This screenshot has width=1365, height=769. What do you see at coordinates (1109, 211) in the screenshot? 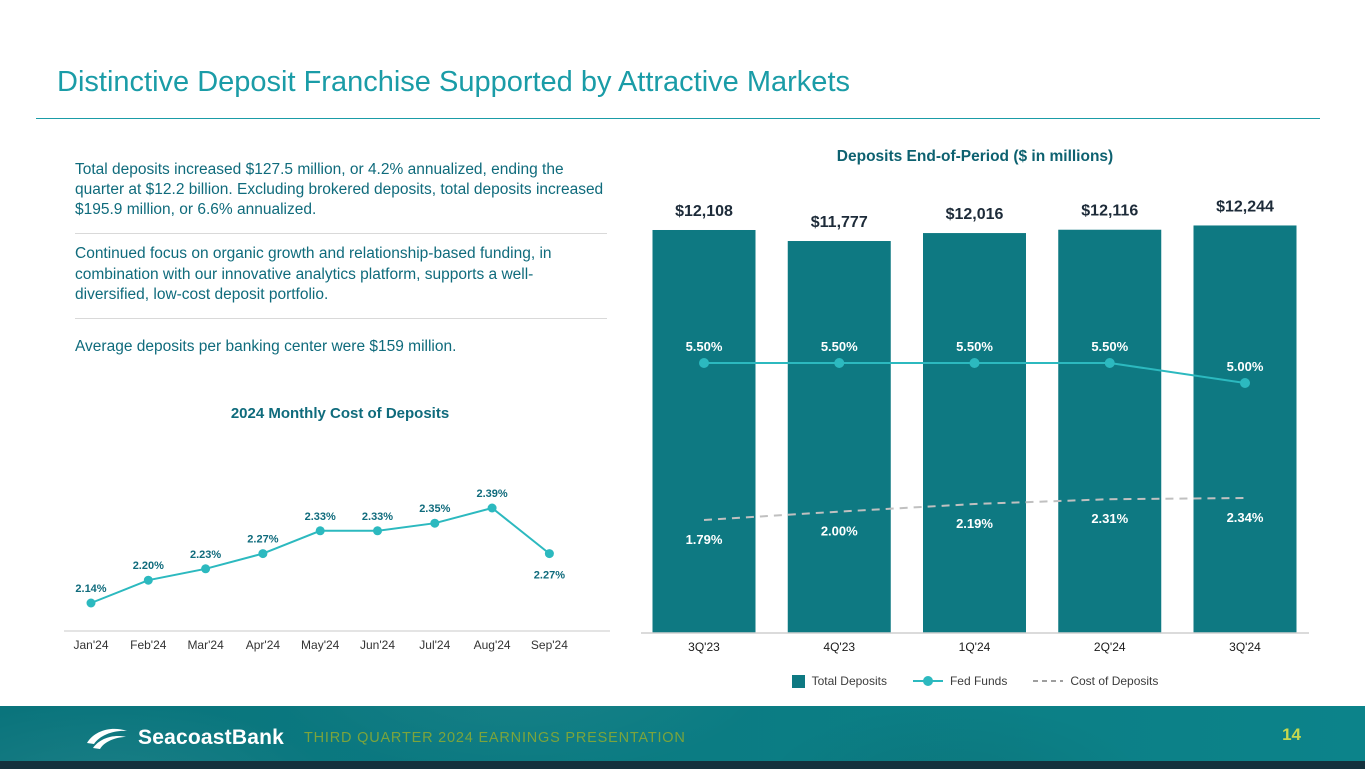
I see `svg-text: $12,116` at bounding box center [1109, 211].